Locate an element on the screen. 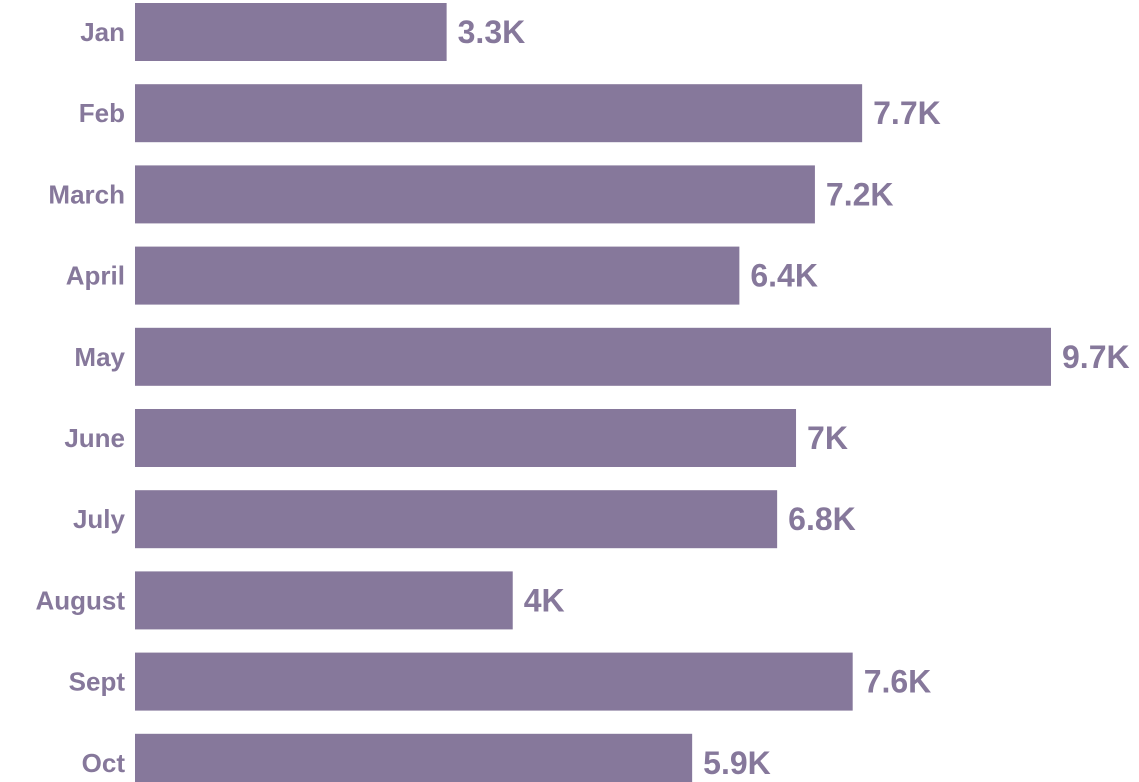 The width and height of the screenshot is (1139, 782). value-label-april: 6.4K is located at coordinates (784, 276).